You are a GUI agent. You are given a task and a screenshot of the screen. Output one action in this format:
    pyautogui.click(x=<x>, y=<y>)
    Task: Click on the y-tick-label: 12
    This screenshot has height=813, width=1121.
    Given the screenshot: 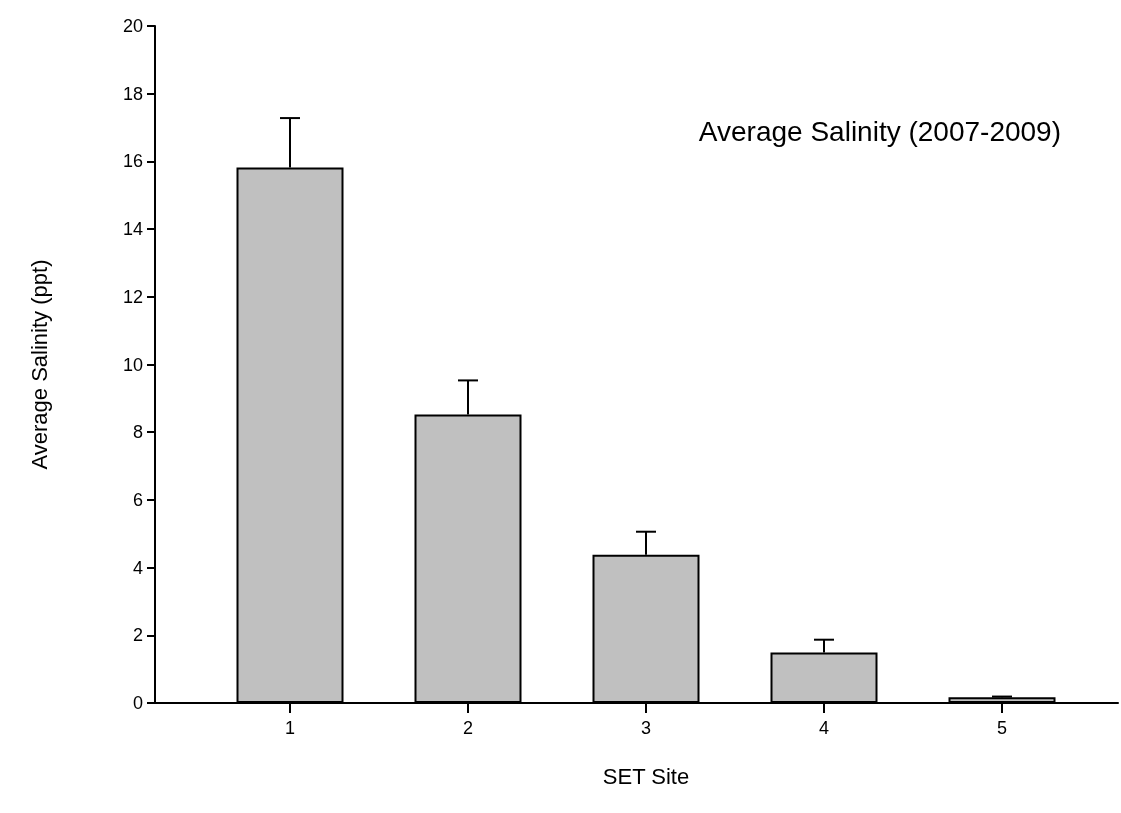 What is the action you would take?
    pyautogui.click(x=132, y=296)
    